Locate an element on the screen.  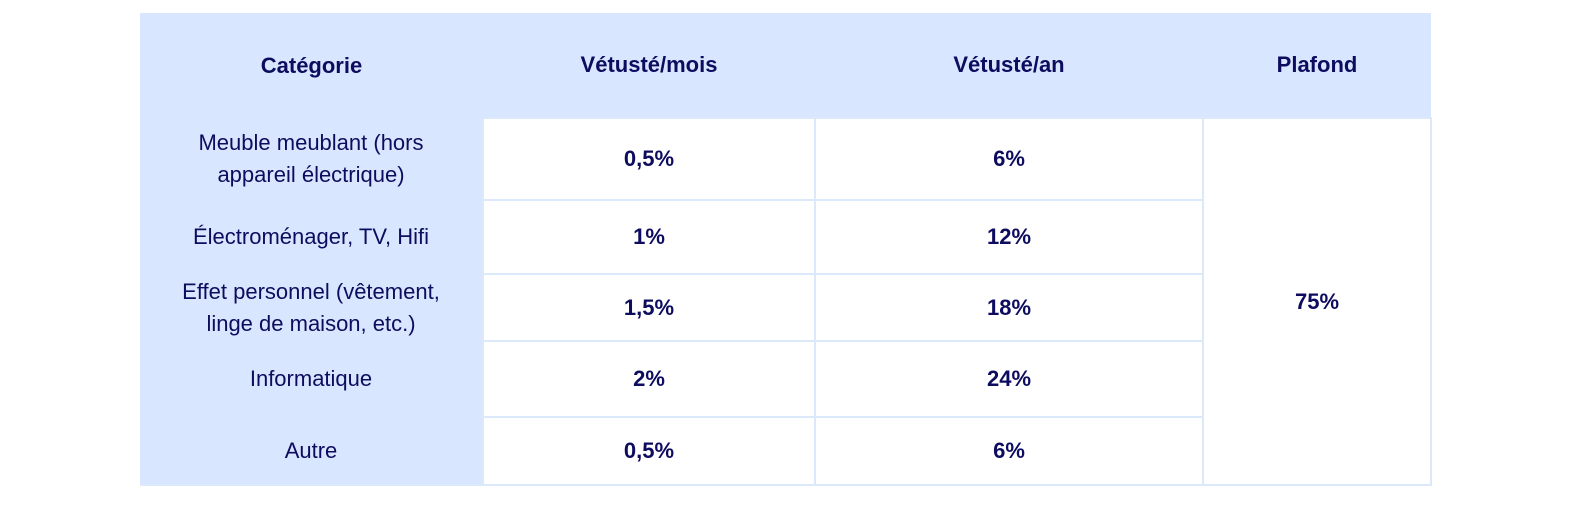
header-cell: Plafond is located at coordinates (1317, 65).